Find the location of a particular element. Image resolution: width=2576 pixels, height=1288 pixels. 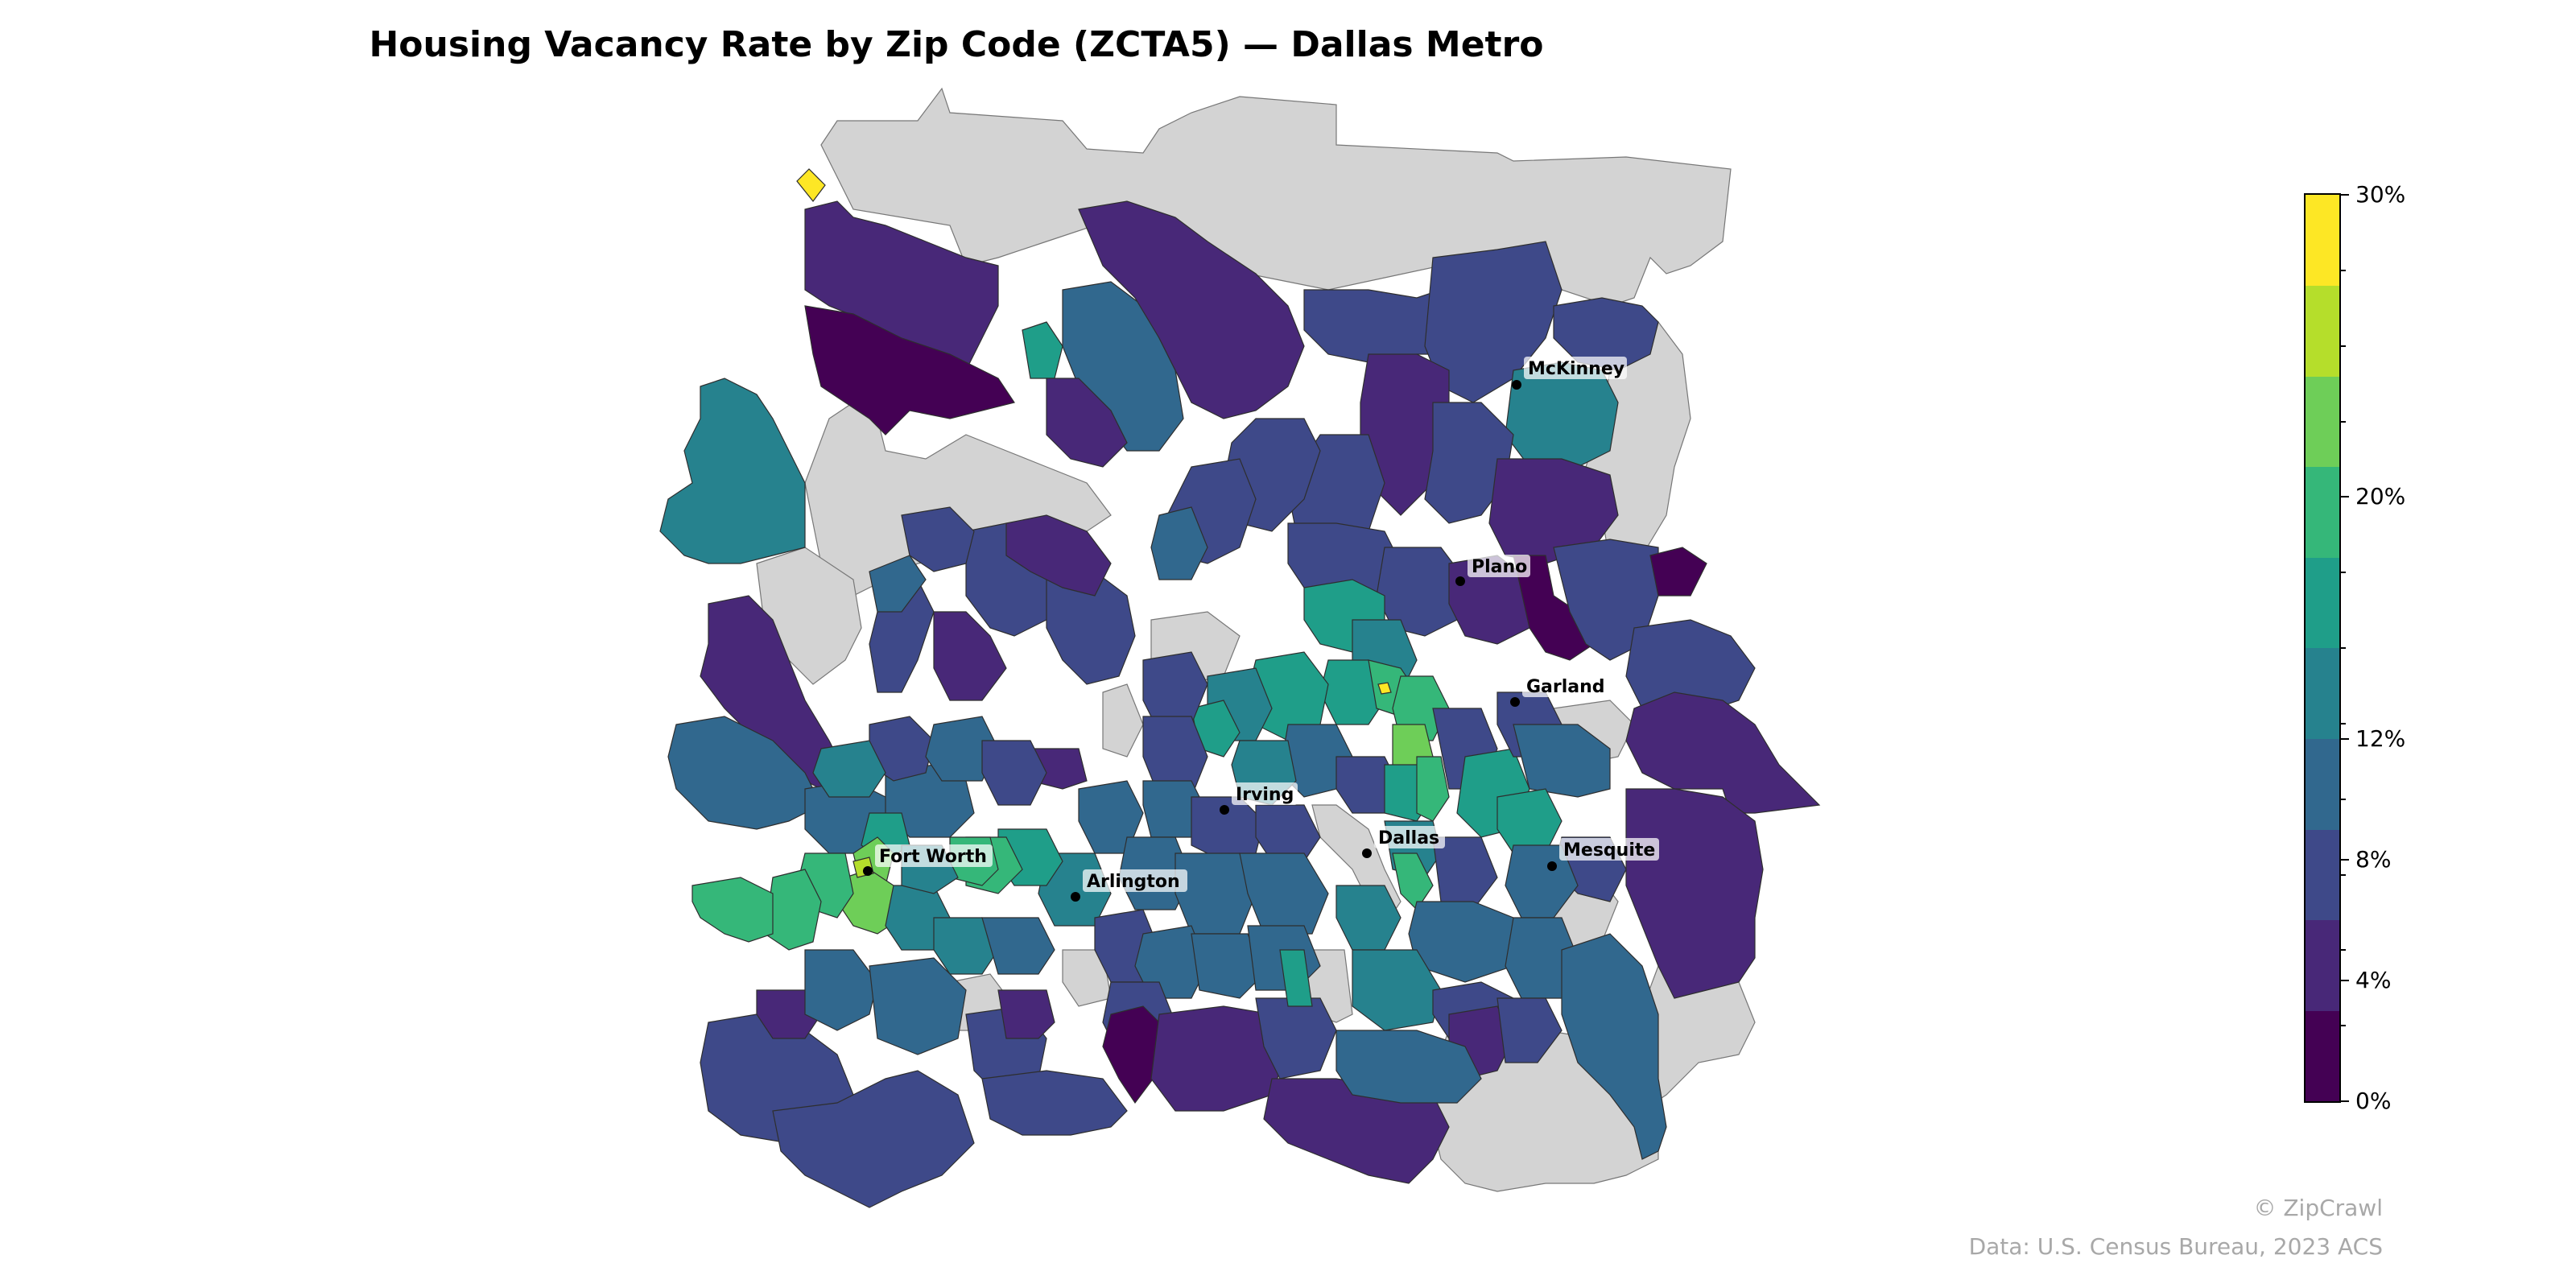

city-irving: Irving is located at coordinates (1259, 798).